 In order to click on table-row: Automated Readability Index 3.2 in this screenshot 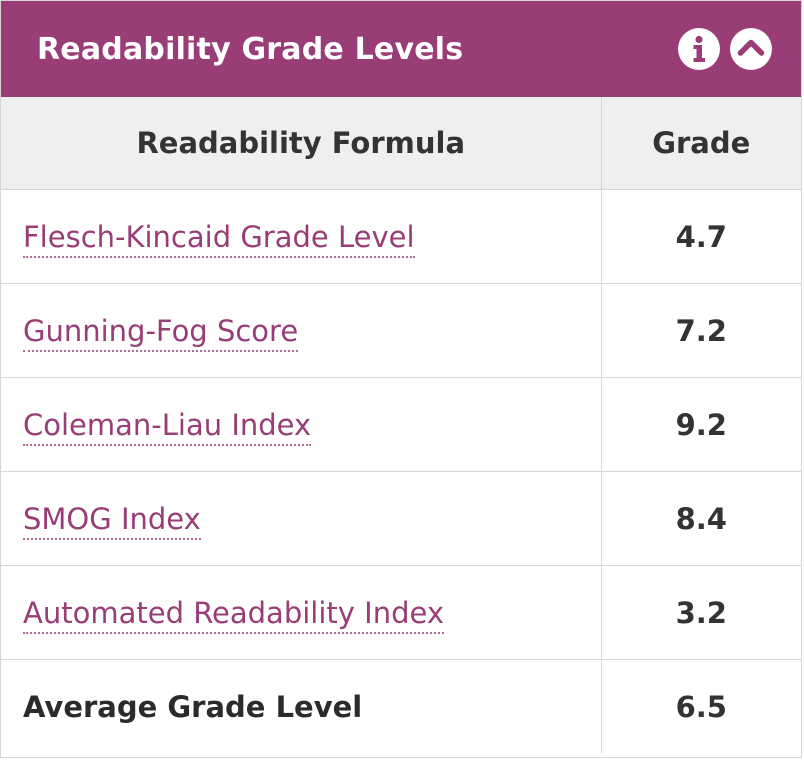, I will do `click(401, 612)`.